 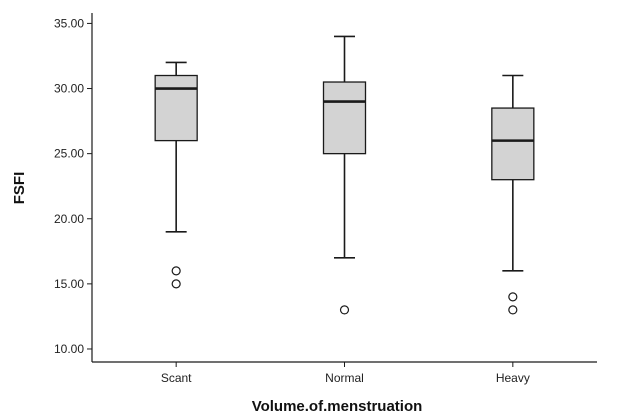 I want to click on y-axis: 10.00 15.00 20.00 25.00 30.00 35.00, so click(x=73, y=186).